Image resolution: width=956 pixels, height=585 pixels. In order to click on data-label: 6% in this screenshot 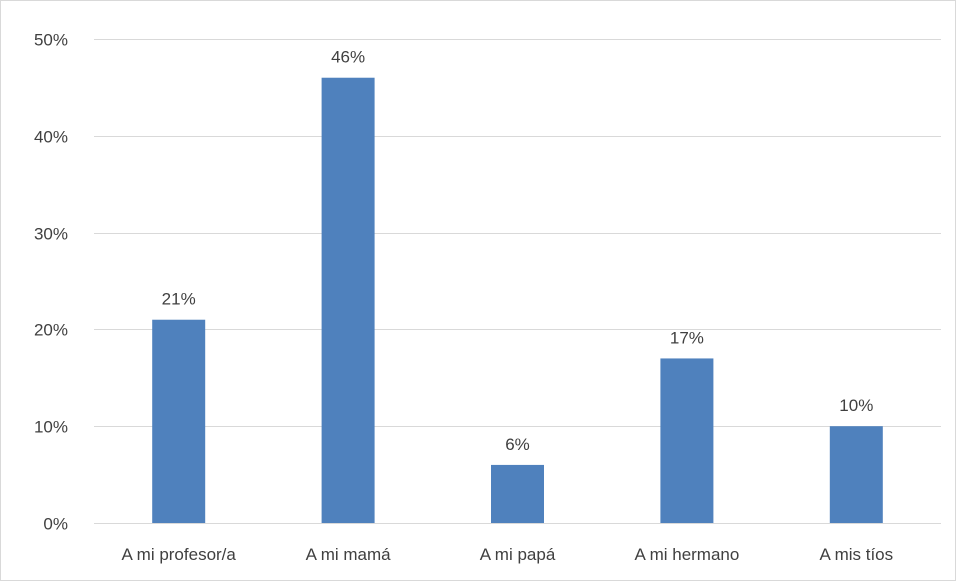, I will do `click(517, 444)`.